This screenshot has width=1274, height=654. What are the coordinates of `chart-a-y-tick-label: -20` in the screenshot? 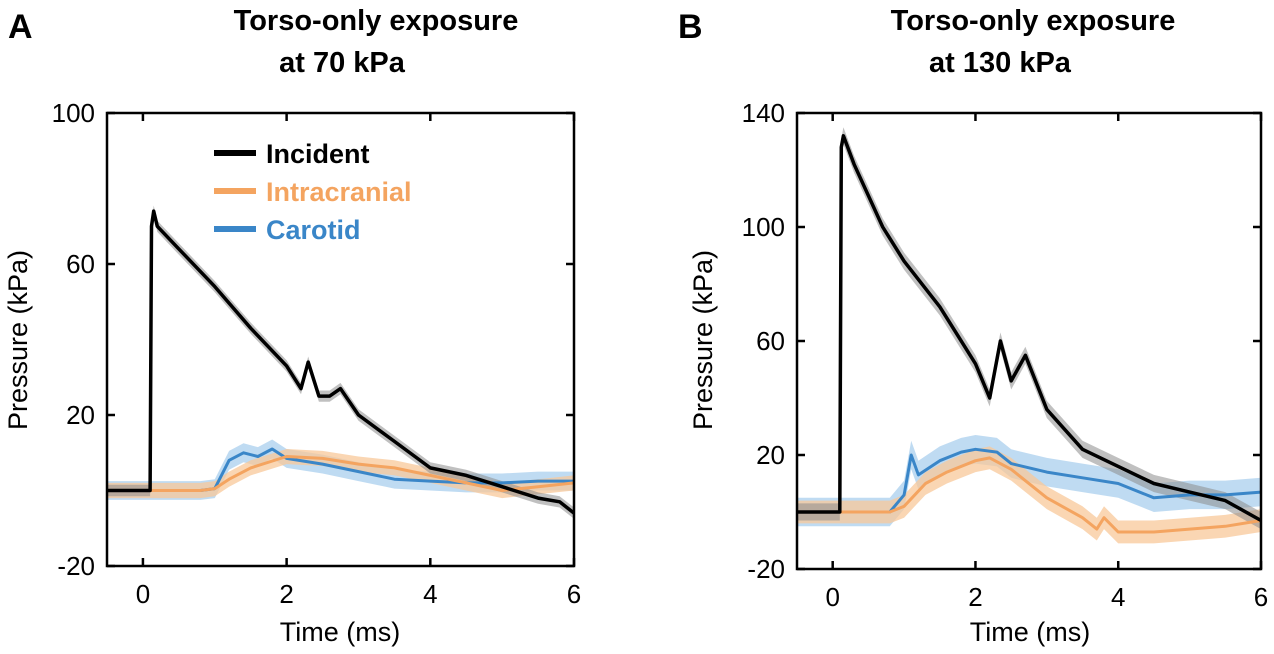 It's located at (76, 566).